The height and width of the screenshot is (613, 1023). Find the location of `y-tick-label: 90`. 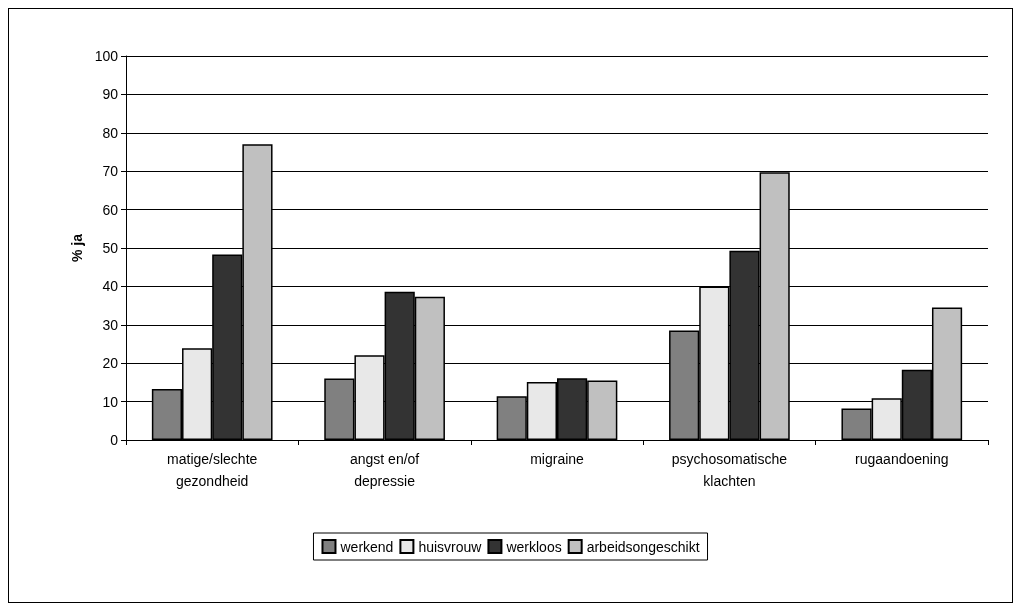

y-tick-label: 90 is located at coordinates (110, 94).